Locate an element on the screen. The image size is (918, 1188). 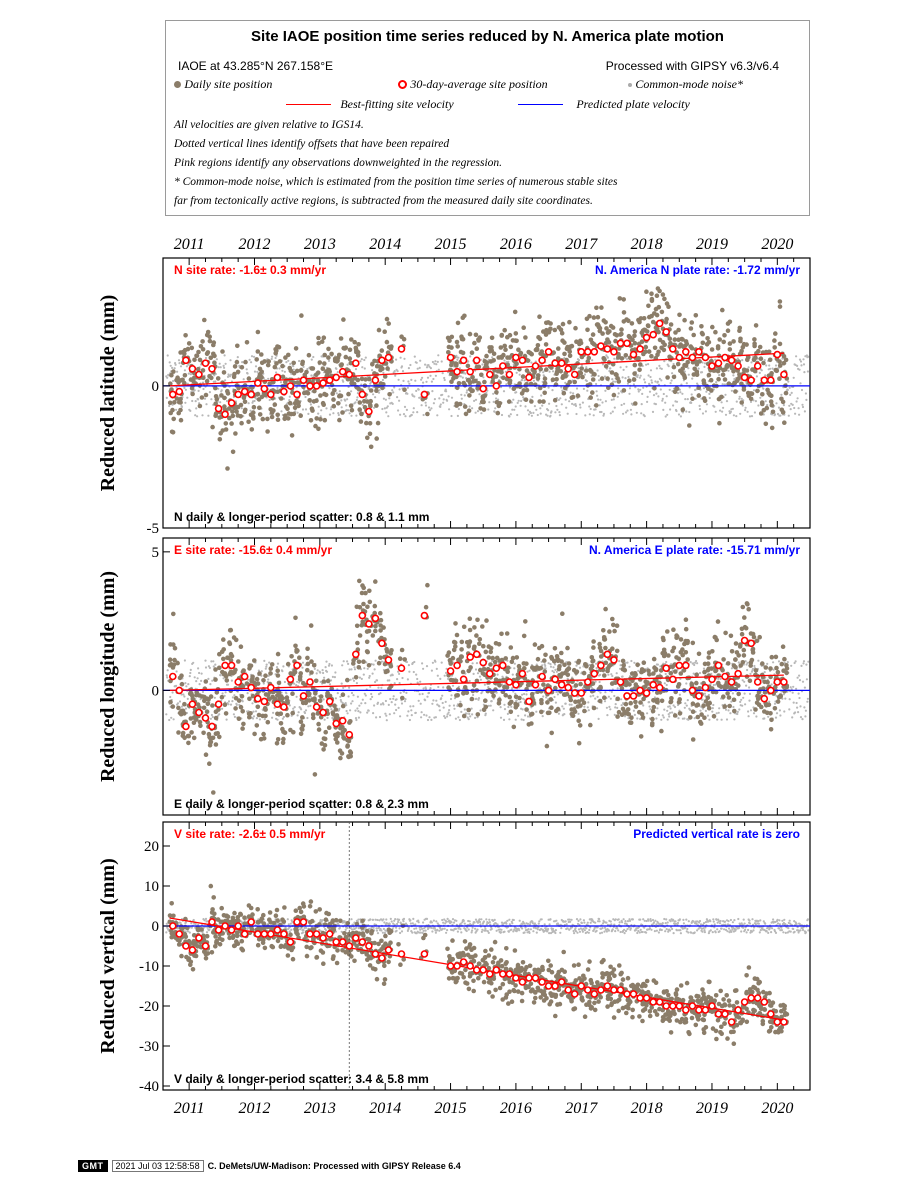
plate-line-icon is located at coordinates (540, 105).